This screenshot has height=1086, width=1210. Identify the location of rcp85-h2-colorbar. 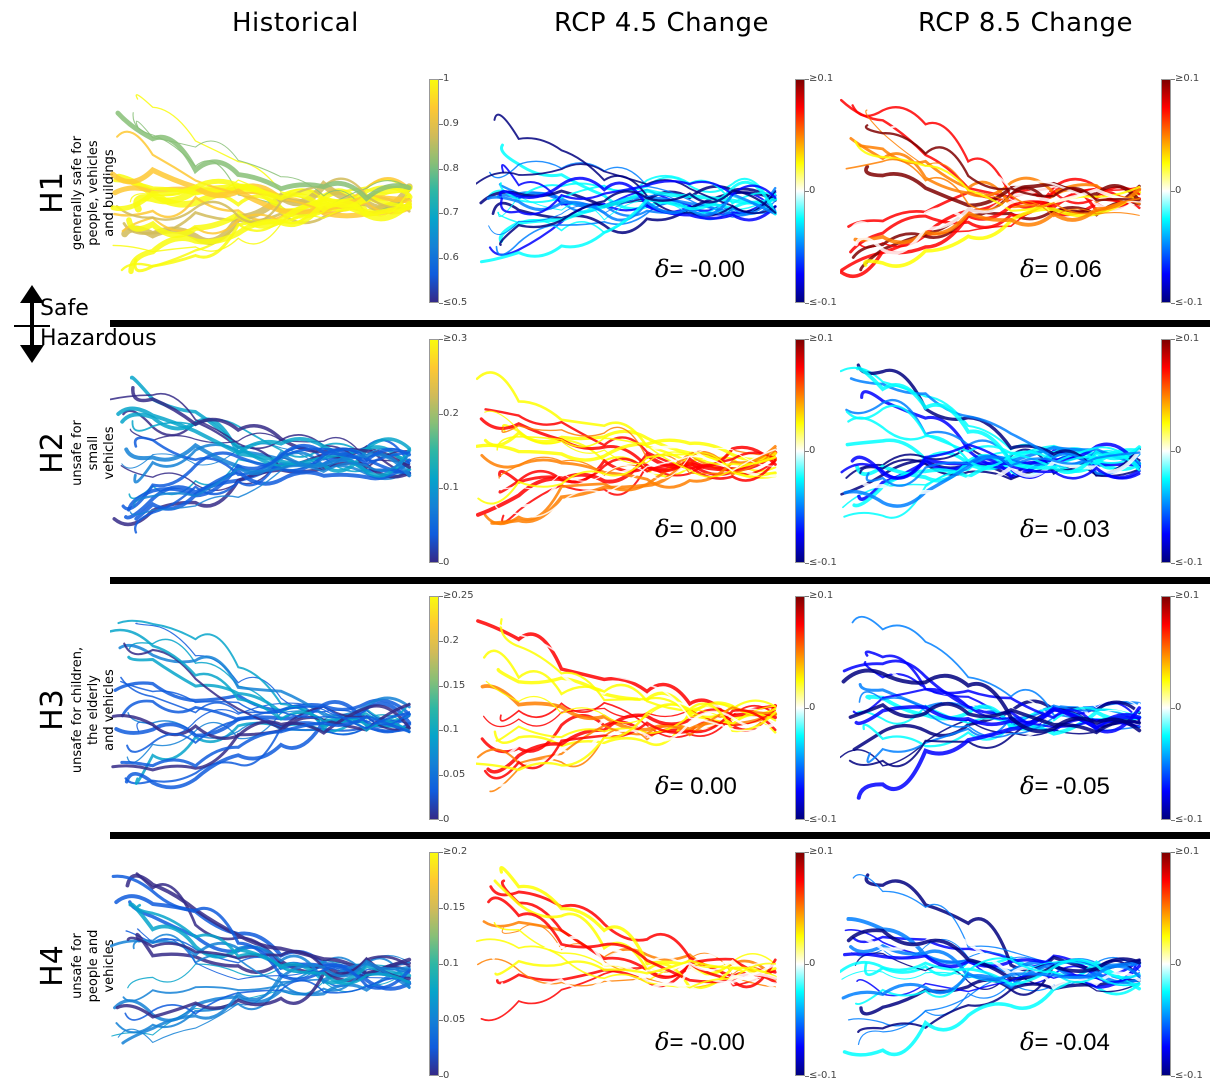
(1166, 451).